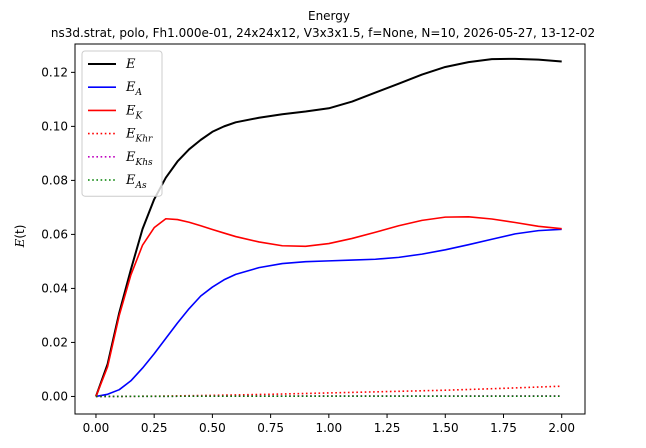  I want to click on y-tick-label: 0.04, so click(54, 288).